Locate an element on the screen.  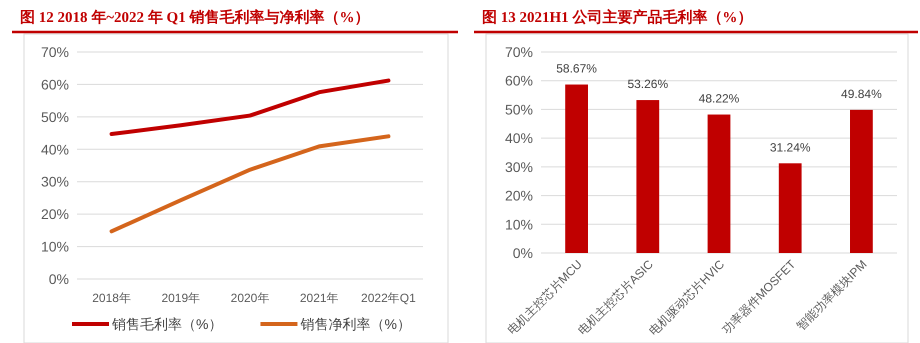
x-tick-label: 2021年 is located at coordinates (319, 298).